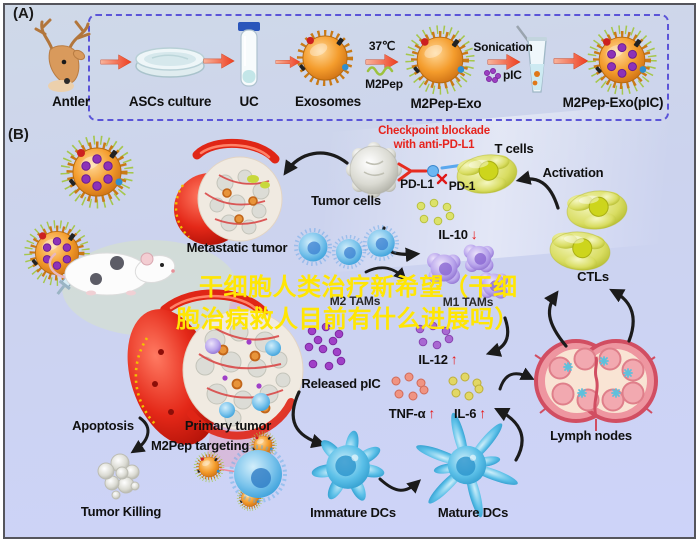  What do you see at coordinates (215, 378) in the screenshot?
I see `primary-tumor-illustration` at bounding box center [215, 378].